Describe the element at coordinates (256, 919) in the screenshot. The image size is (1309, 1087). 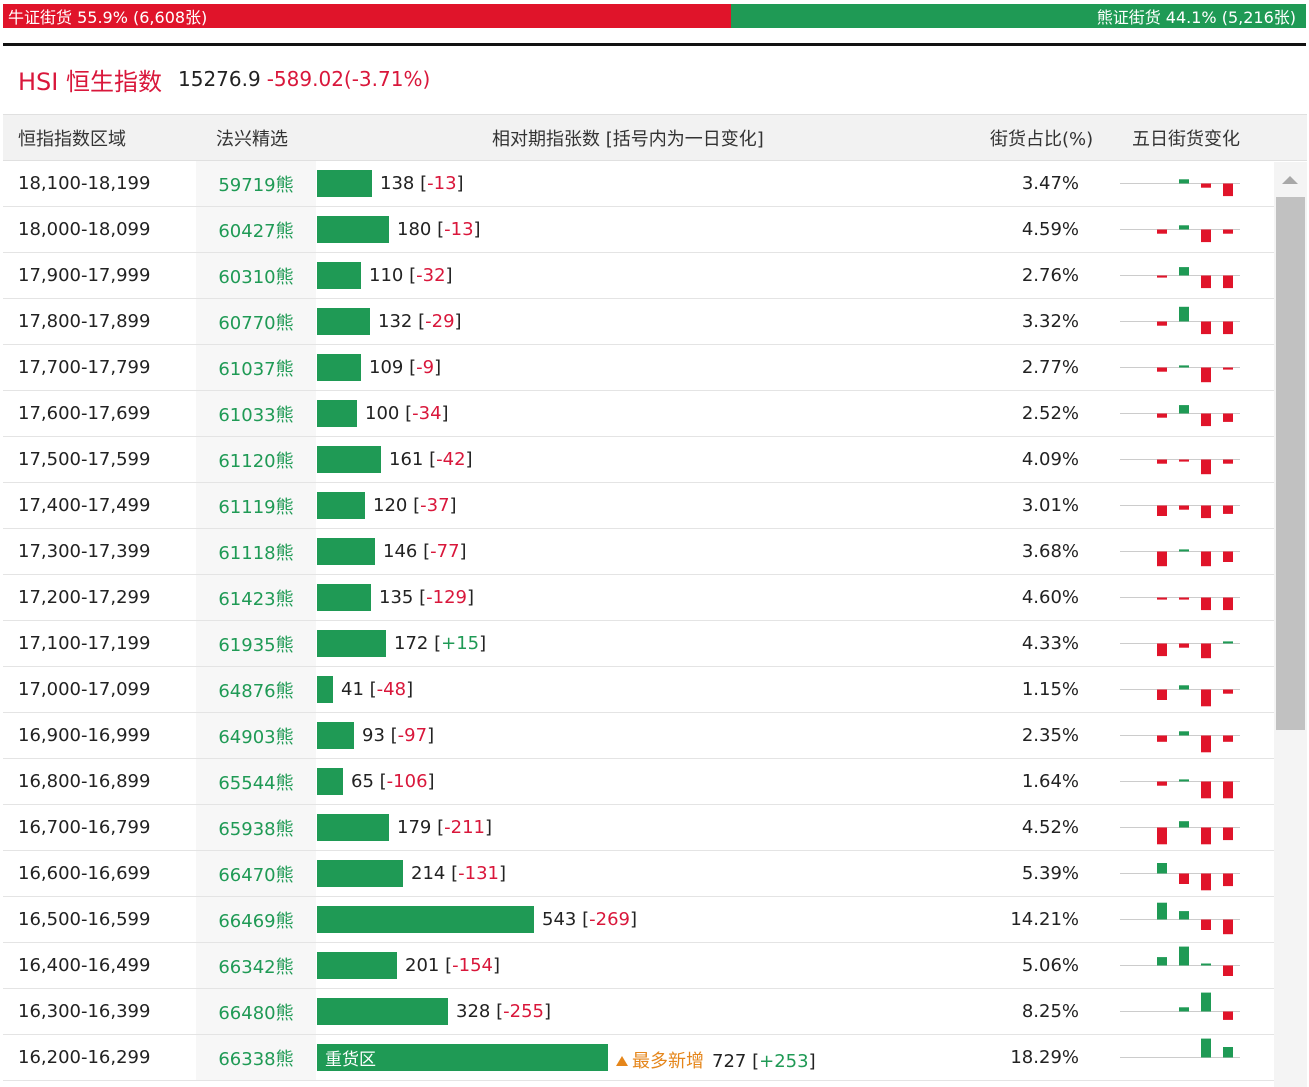
I see `warrant-code-link: 66469熊` at that location.